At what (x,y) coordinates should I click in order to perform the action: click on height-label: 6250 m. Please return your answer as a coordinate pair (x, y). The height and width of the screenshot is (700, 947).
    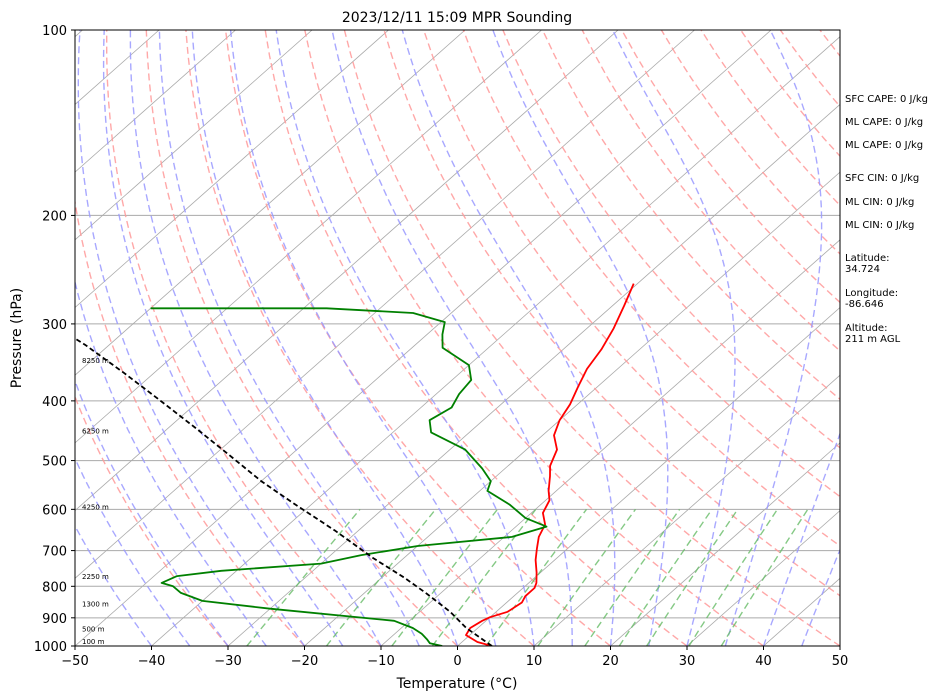
    Looking at the image, I should click on (95, 431).